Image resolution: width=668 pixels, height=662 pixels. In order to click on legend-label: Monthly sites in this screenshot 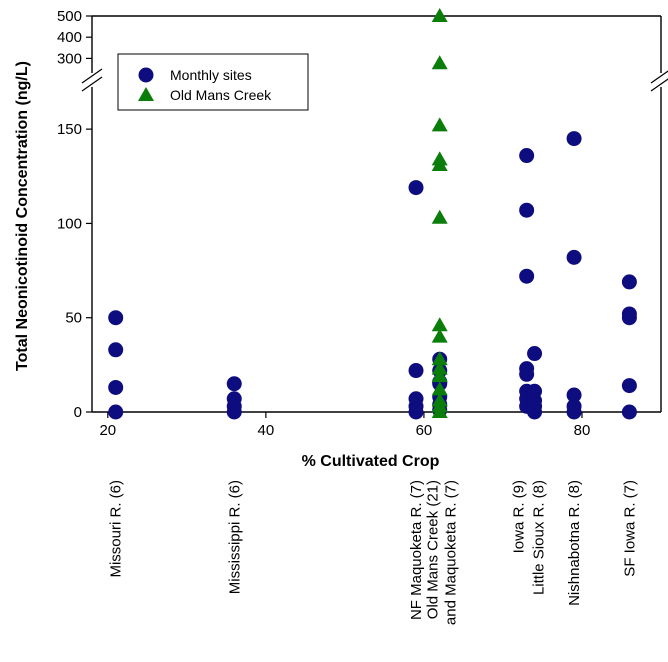, I will do `click(211, 75)`.